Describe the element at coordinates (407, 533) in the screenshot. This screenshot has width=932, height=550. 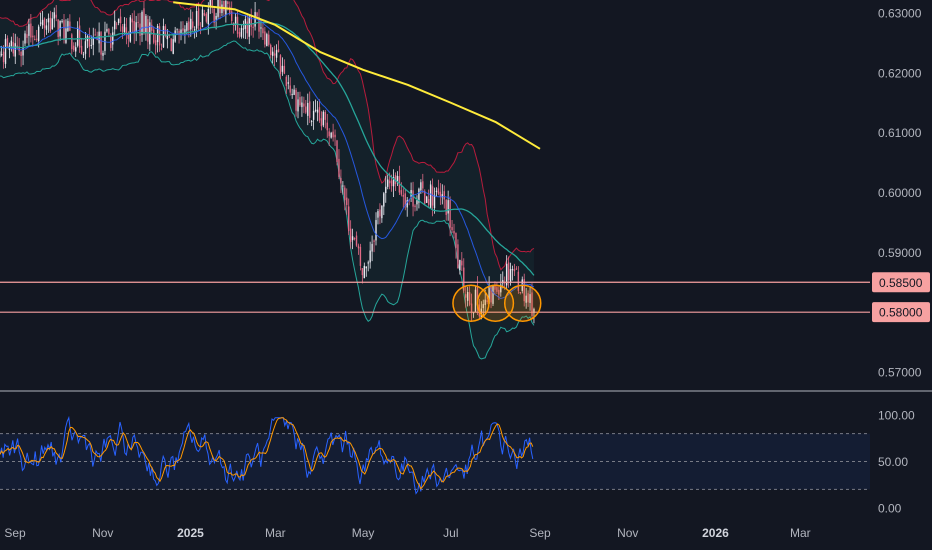
I see `time-axis: Sep Nov 2025 Mar May Jul Sep Nov 2026 Mar` at that location.